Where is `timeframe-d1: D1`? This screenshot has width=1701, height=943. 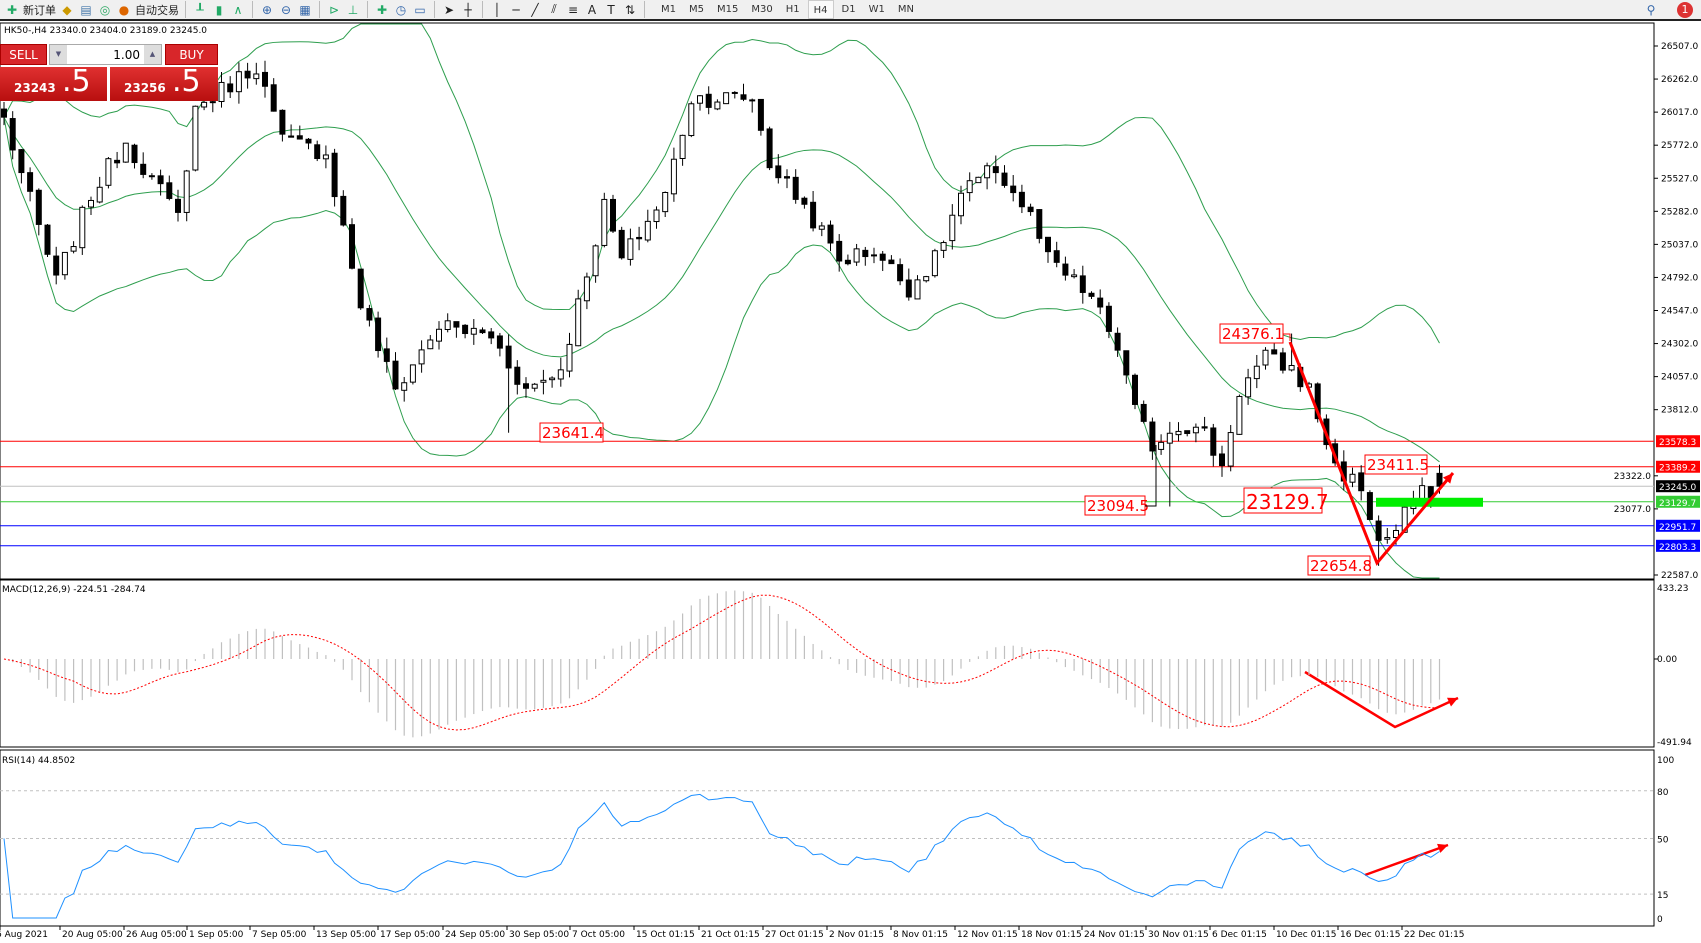
timeframe-d1: D1 is located at coordinates (848, 9).